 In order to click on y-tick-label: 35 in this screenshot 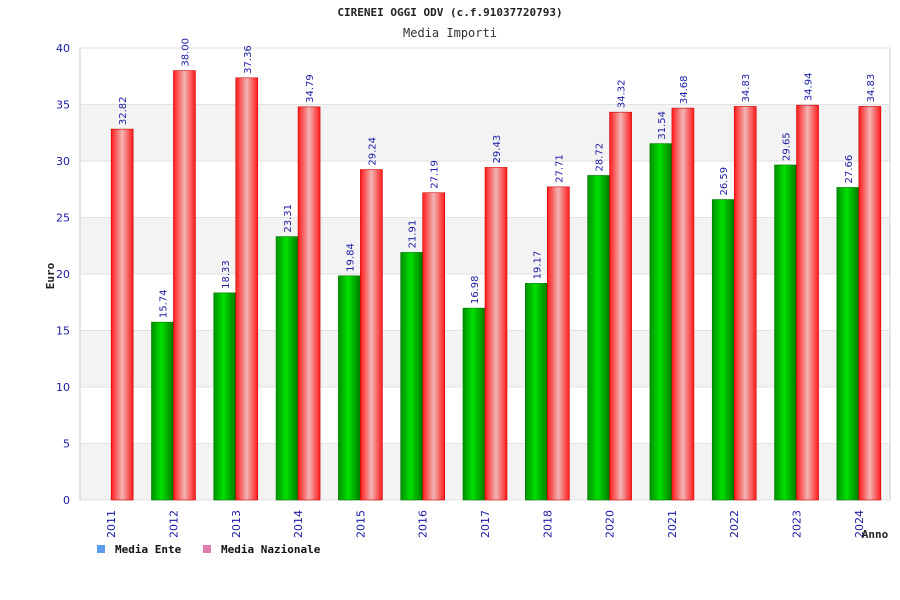, I will do `click(63, 105)`.